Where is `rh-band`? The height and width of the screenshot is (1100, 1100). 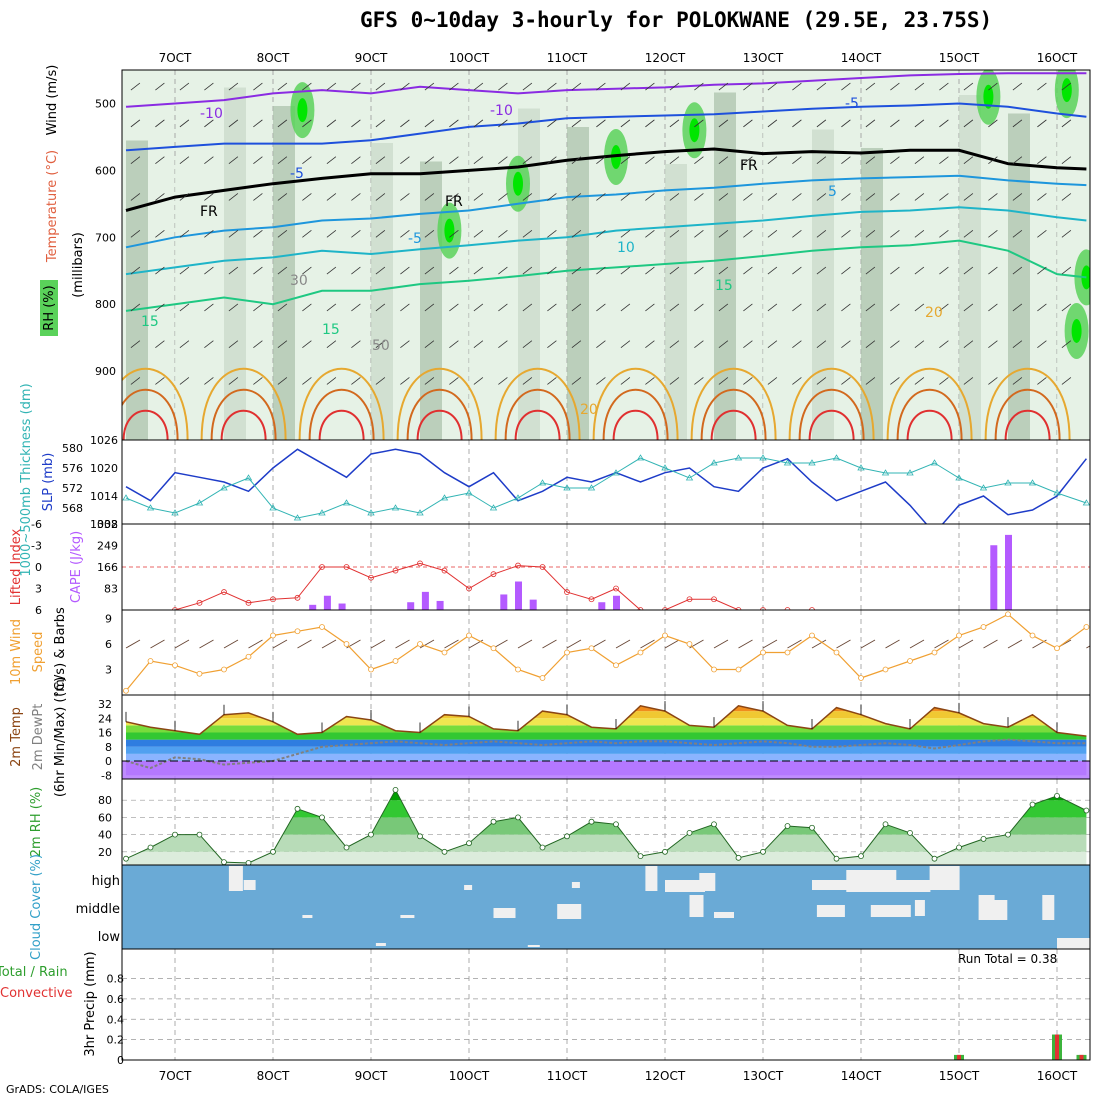 rh-band is located at coordinates (606, 826).